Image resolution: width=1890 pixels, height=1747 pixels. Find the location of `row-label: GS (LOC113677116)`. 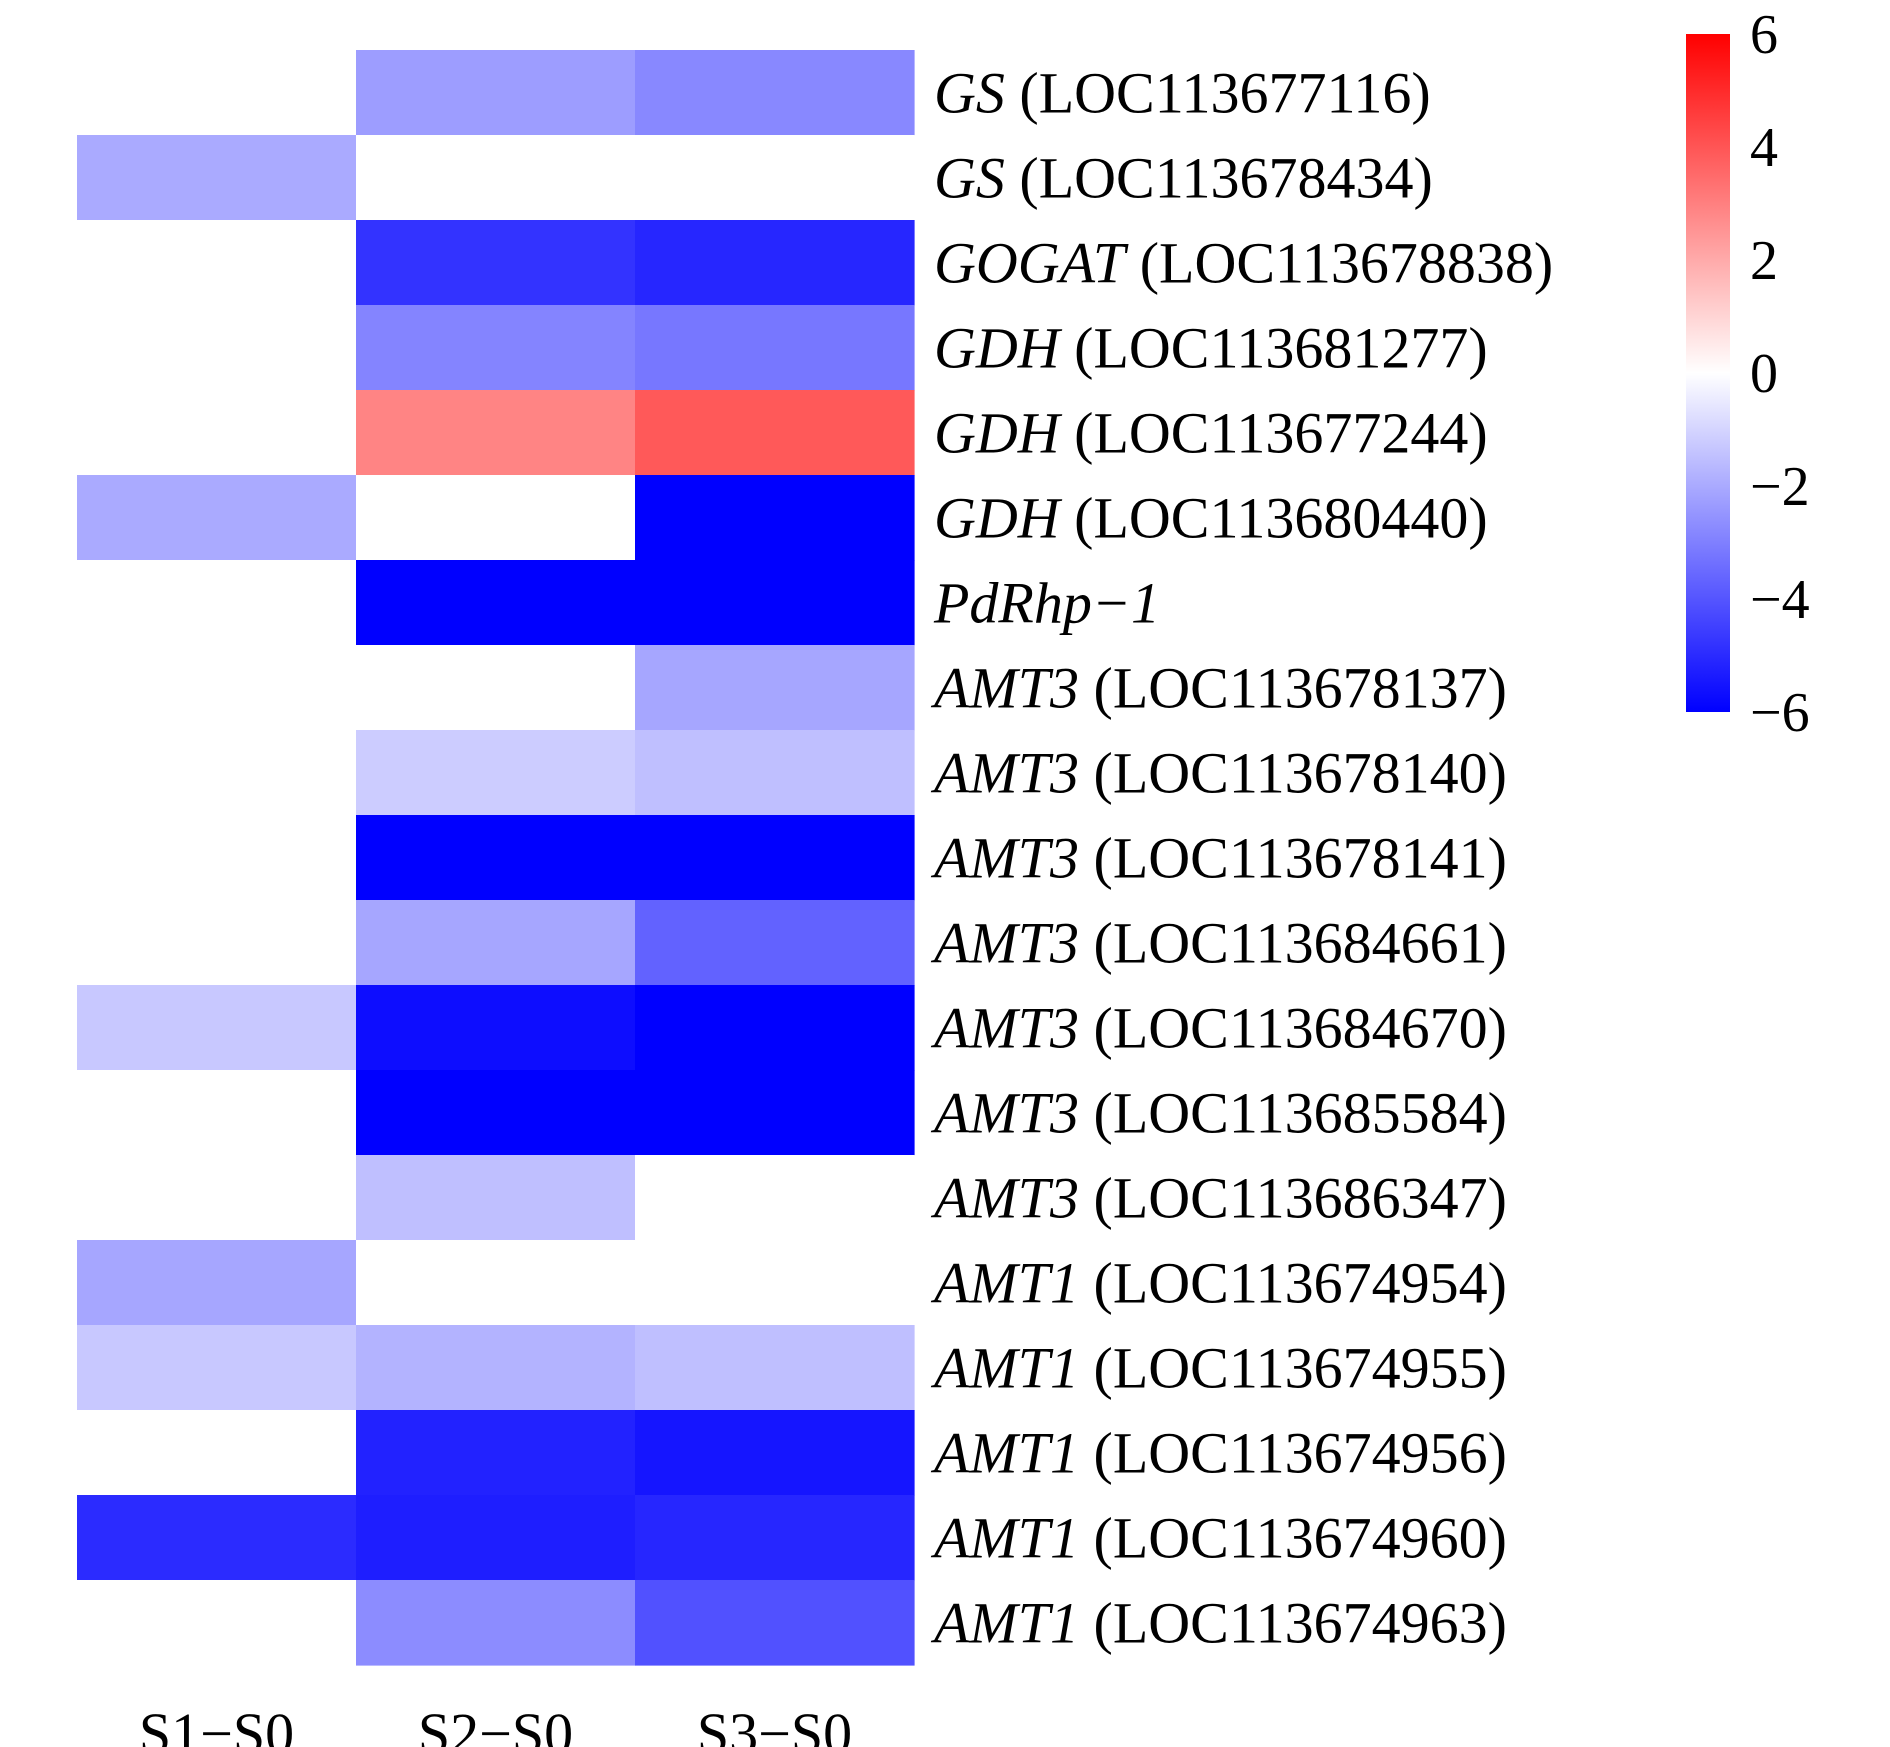

row-label: GS (LOC113677116) is located at coordinates (1182, 93).